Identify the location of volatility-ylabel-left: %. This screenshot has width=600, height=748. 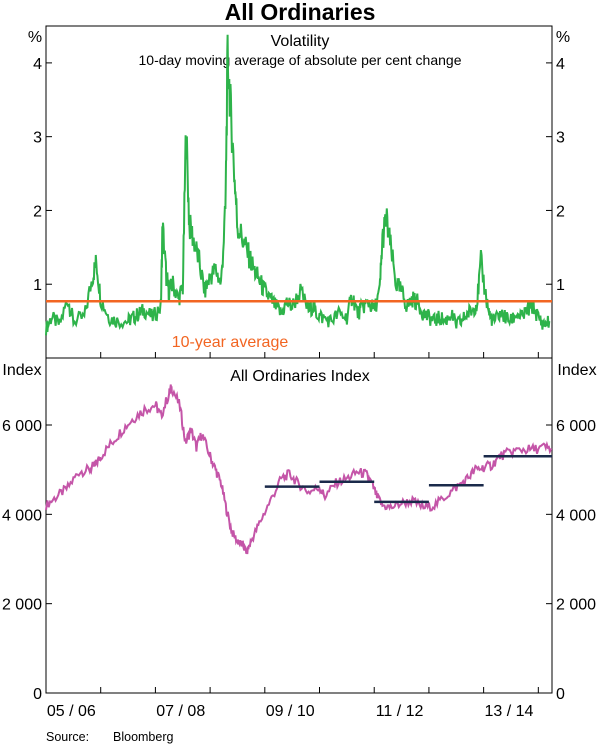
(35, 37).